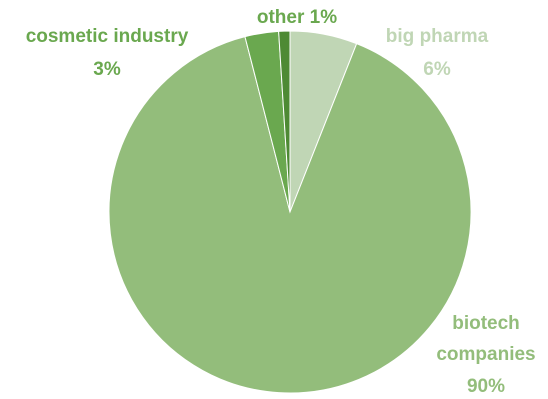  I want to click on pie-slice-other, so click(284, 121).